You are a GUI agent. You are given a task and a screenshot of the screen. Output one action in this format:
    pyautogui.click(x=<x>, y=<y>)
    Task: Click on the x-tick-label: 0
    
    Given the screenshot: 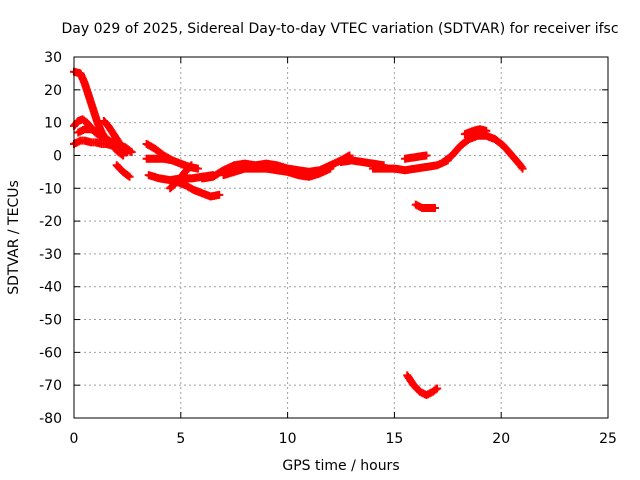 What is the action you would take?
    pyautogui.click(x=74, y=439)
    